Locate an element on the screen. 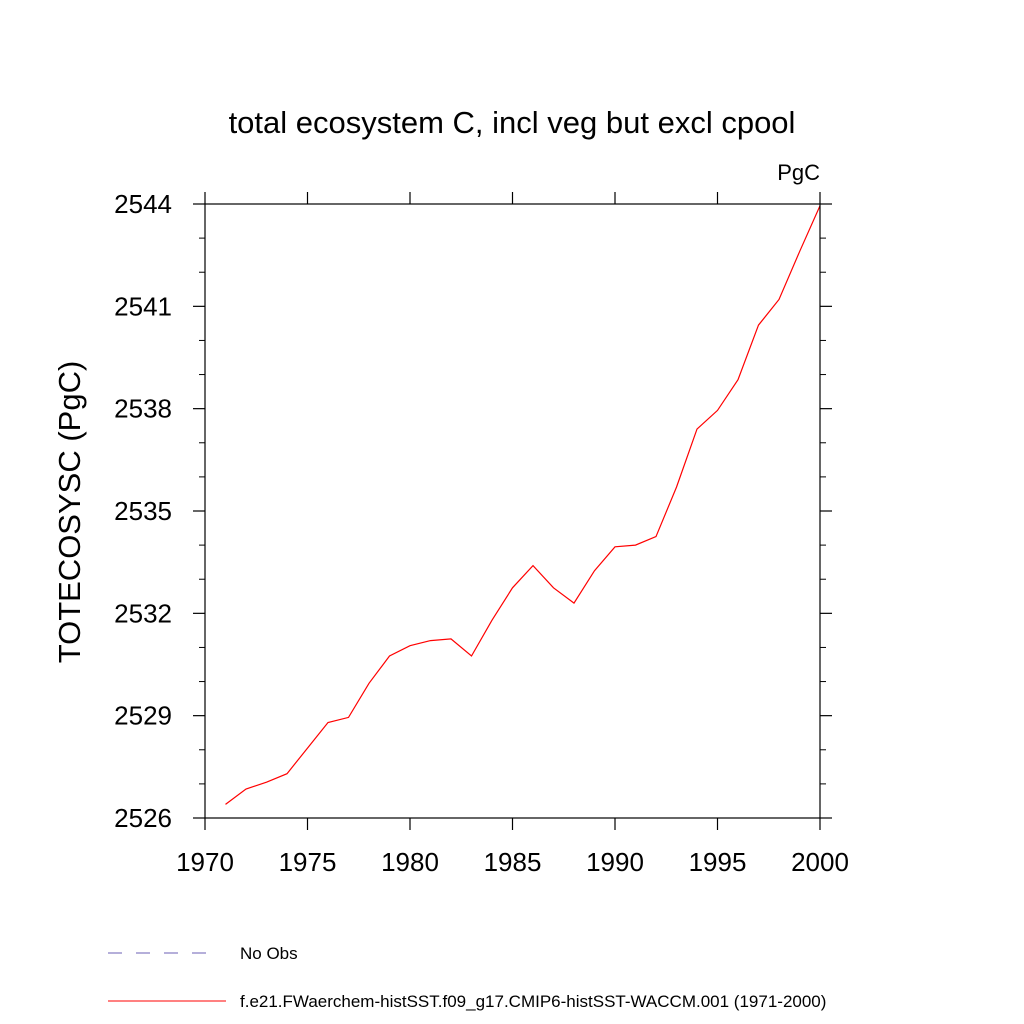 This screenshot has width=1024, height=1024. x-tick-label: 1970 is located at coordinates (205, 862).